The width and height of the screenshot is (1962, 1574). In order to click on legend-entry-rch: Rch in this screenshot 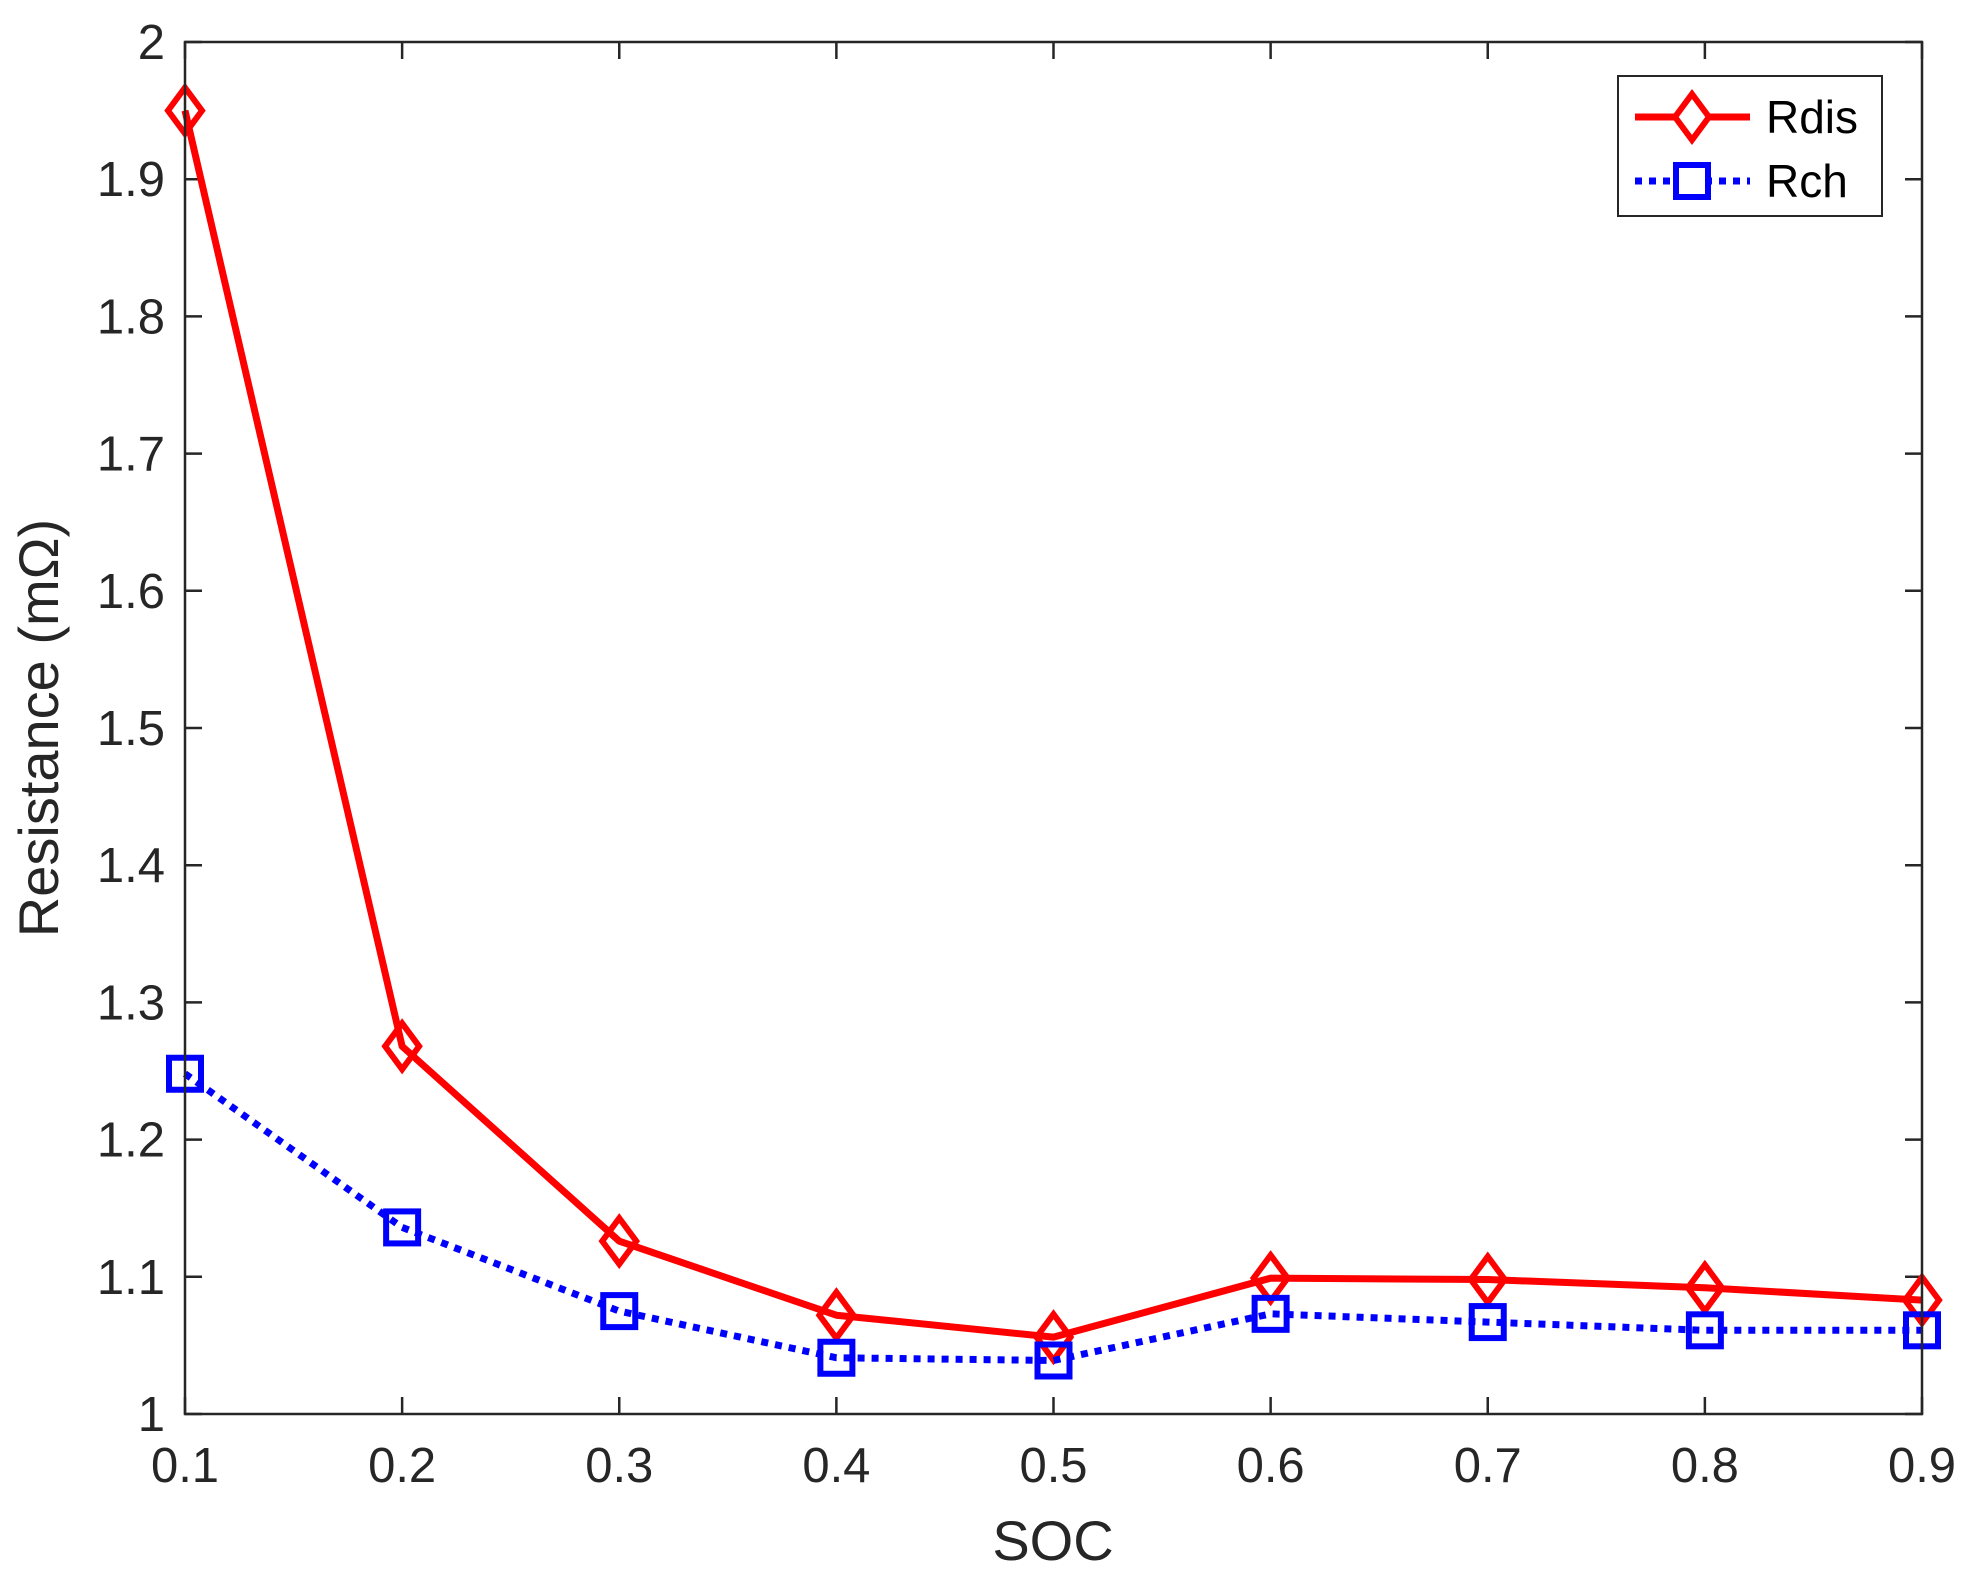, I will do `click(1741, 181)`.